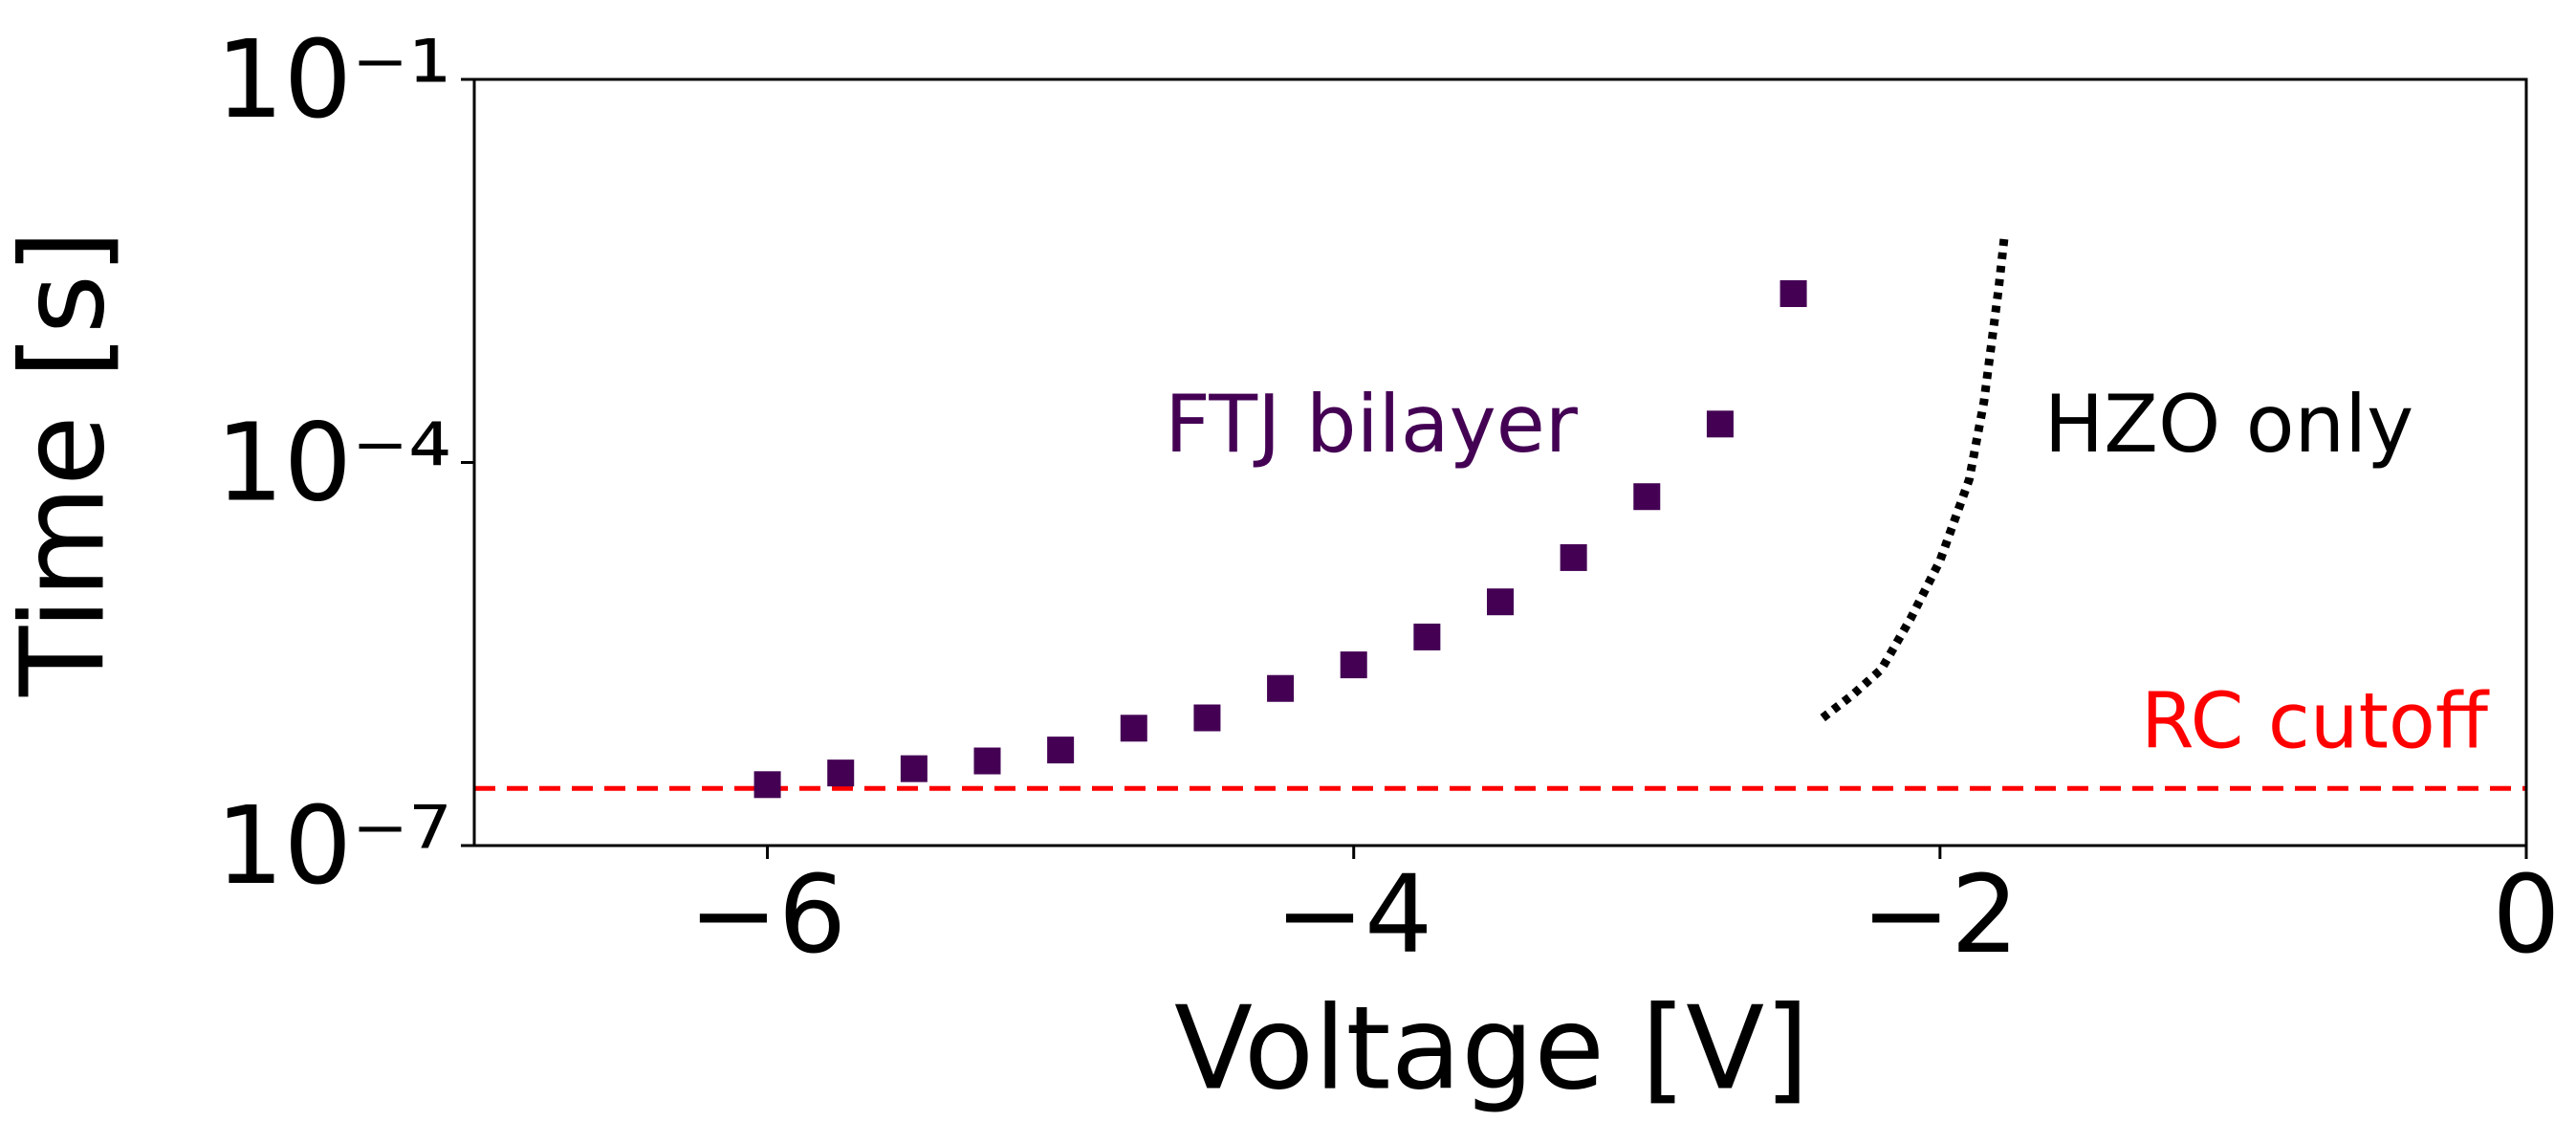 This screenshot has width=2576, height=1144. Describe the element at coordinates (65, 463) in the screenshot. I see `y-axis-label: Time [s]` at that location.